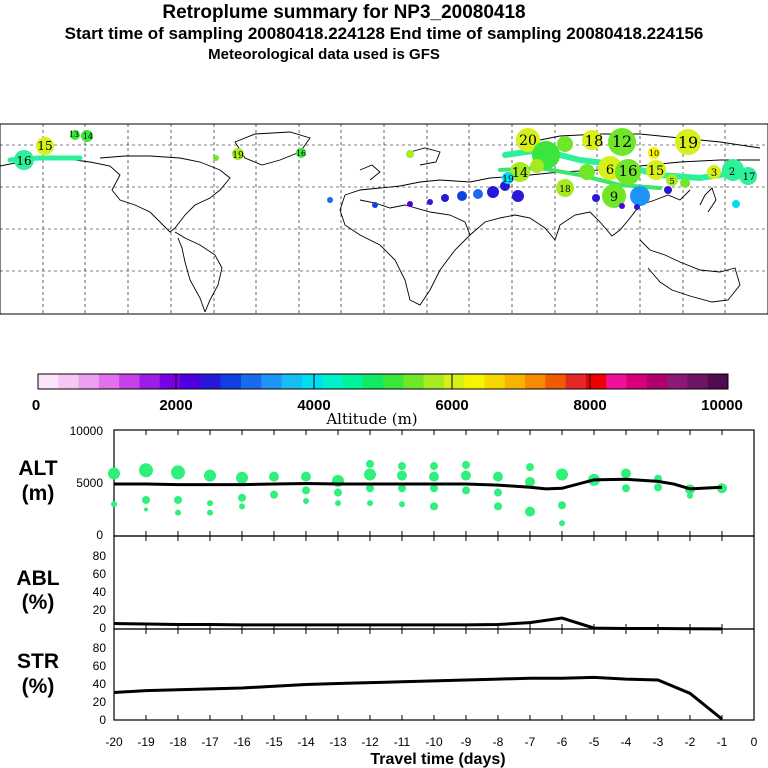  I want to click on alt-panel: ALT (m) 0 5000 10000, so click(386, 483).